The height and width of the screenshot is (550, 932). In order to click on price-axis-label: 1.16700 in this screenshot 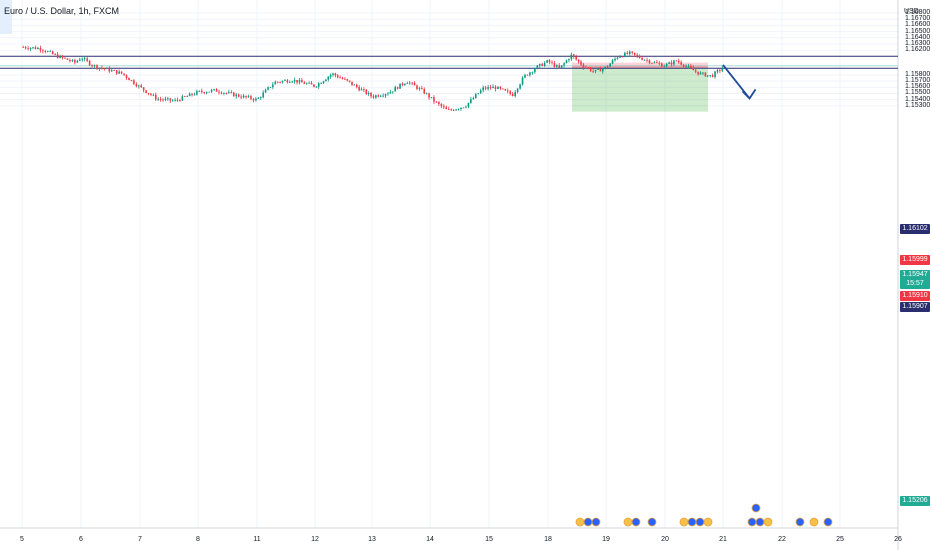, I will do `click(918, 19)`.